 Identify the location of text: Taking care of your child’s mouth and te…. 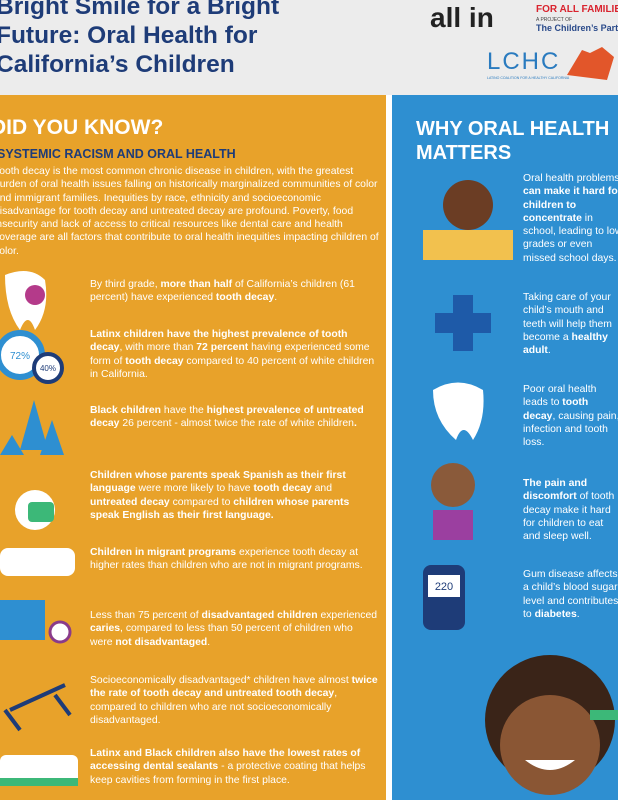
(567, 317).